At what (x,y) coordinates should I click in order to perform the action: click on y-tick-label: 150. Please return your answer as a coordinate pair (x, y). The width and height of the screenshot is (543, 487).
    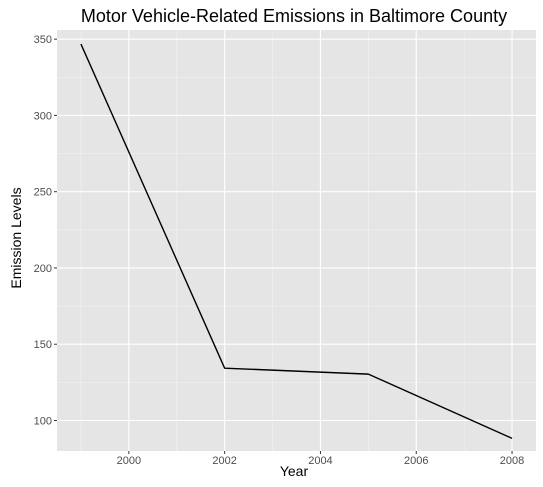
    Looking at the image, I should click on (43, 345).